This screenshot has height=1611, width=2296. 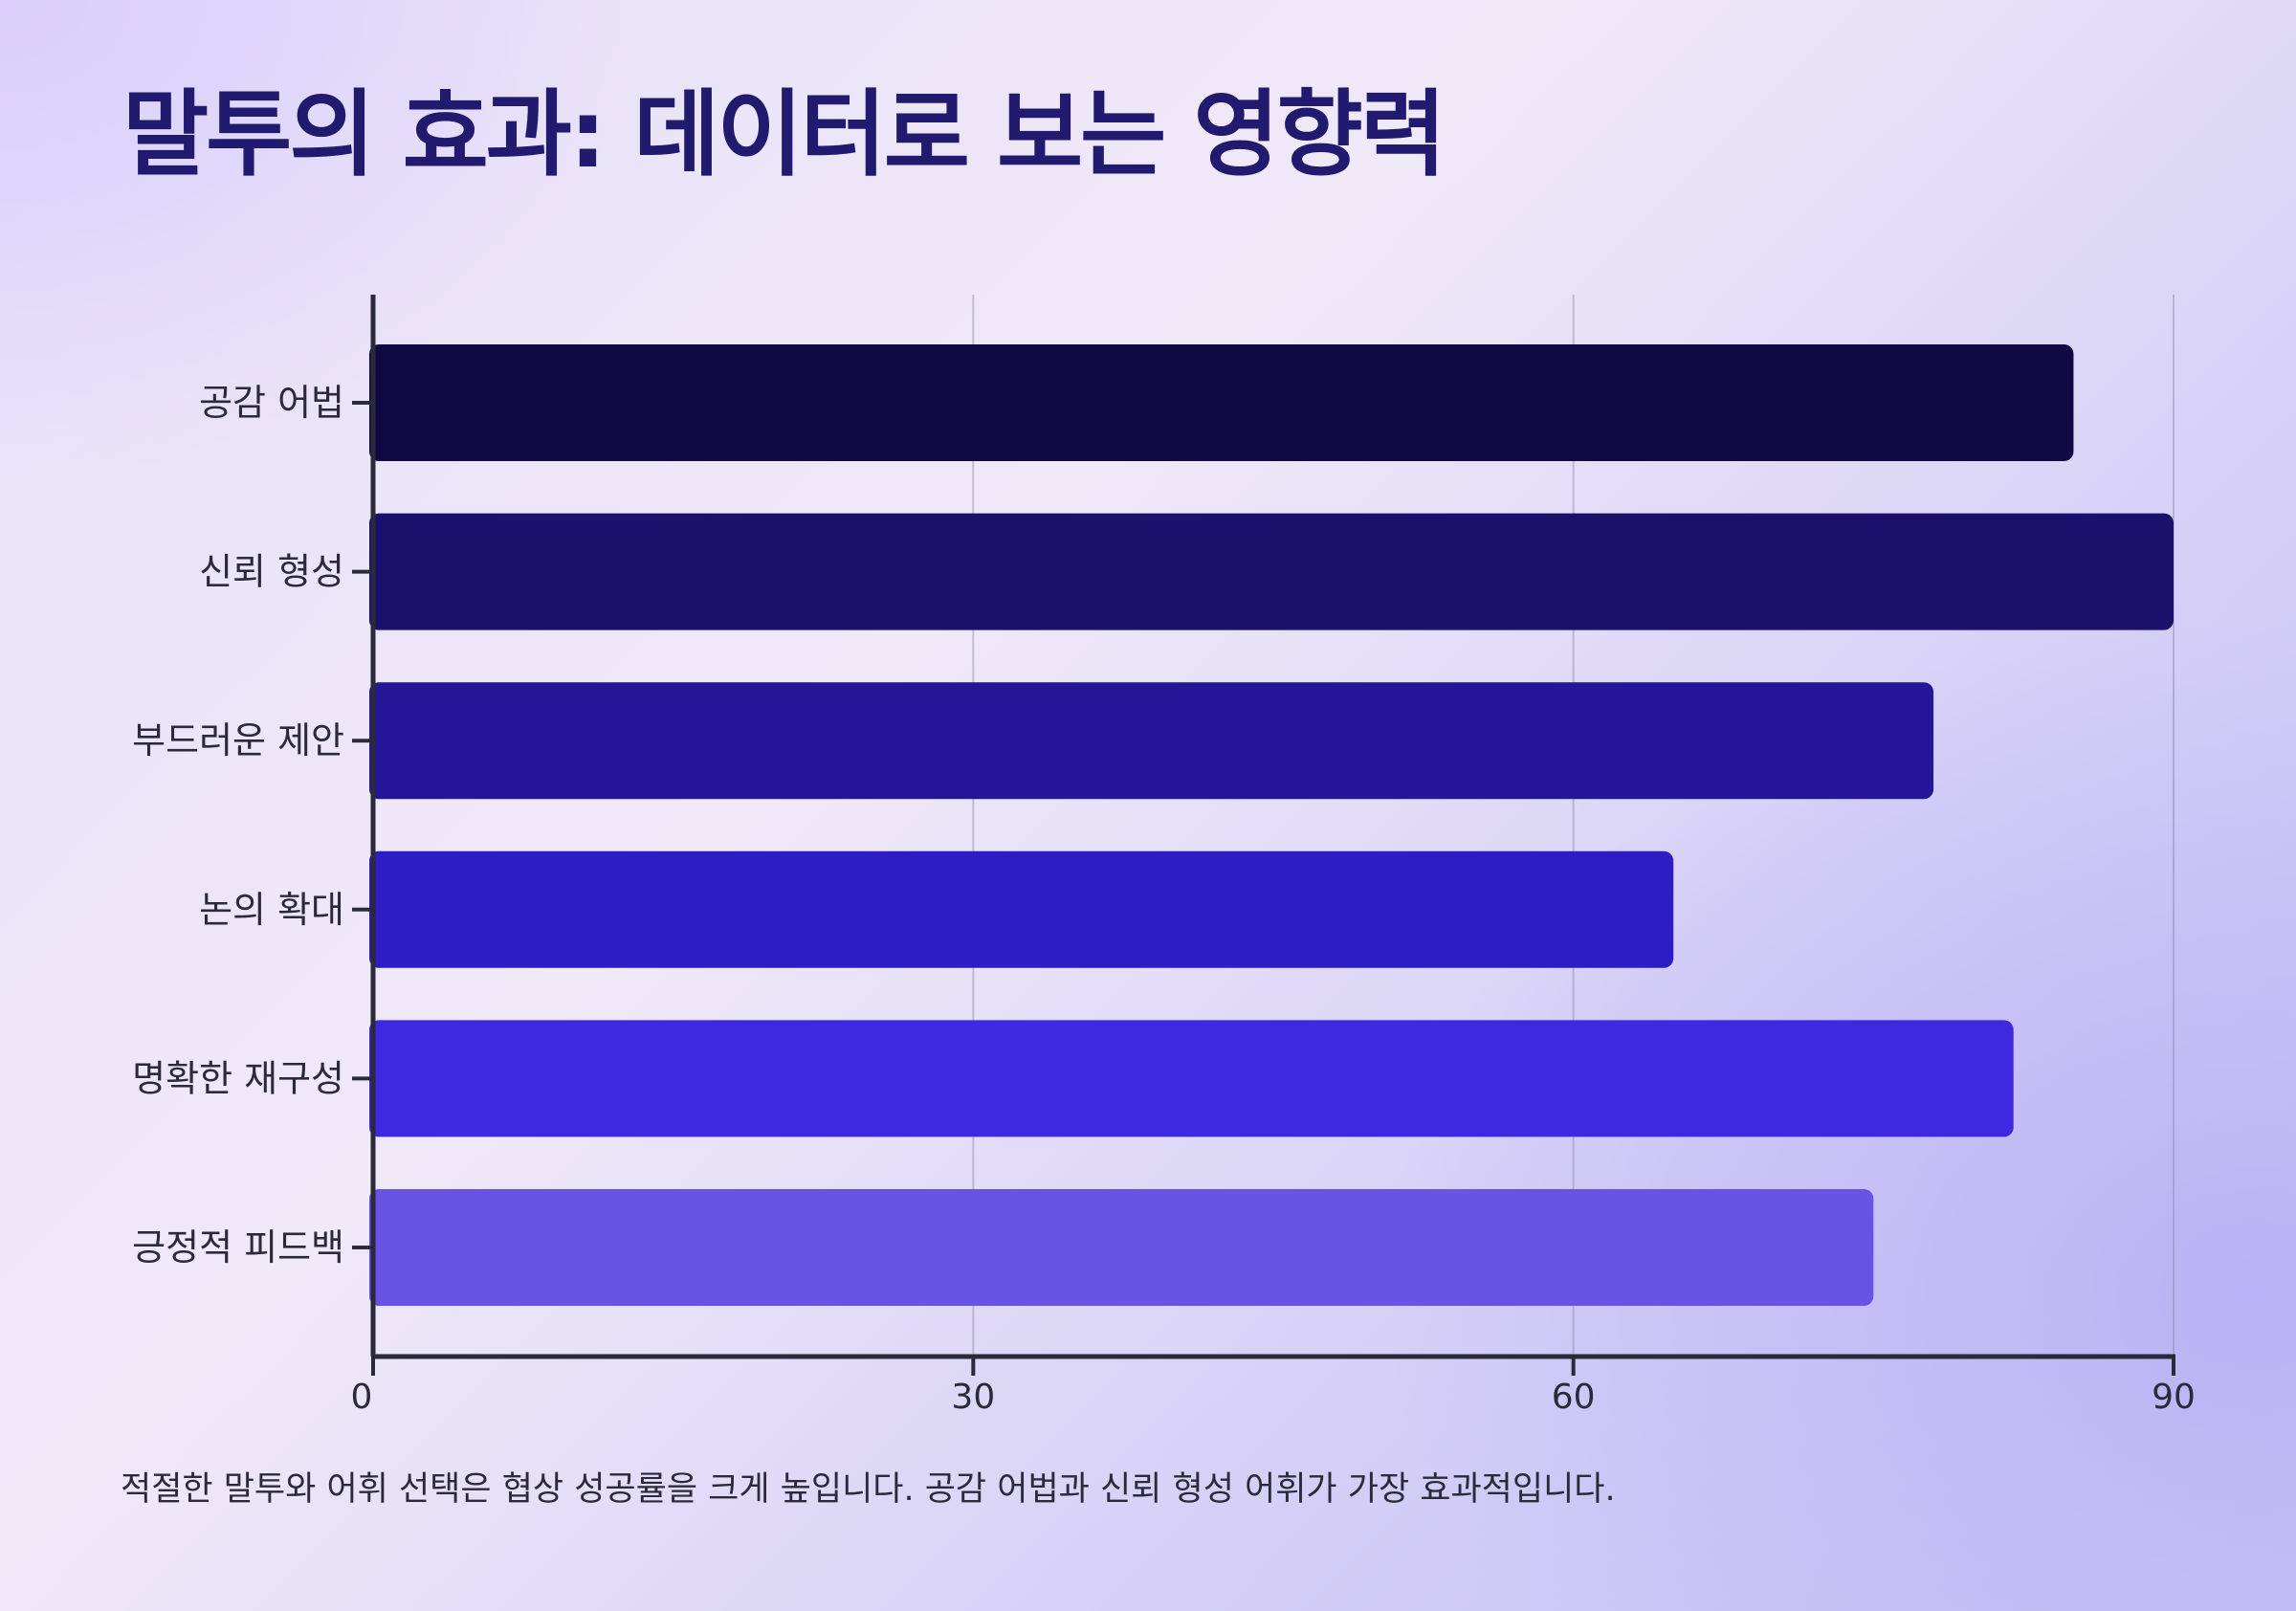 What do you see at coordinates (973, 1397) in the screenshot?
I see `x-tick-label-1: 30` at bounding box center [973, 1397].